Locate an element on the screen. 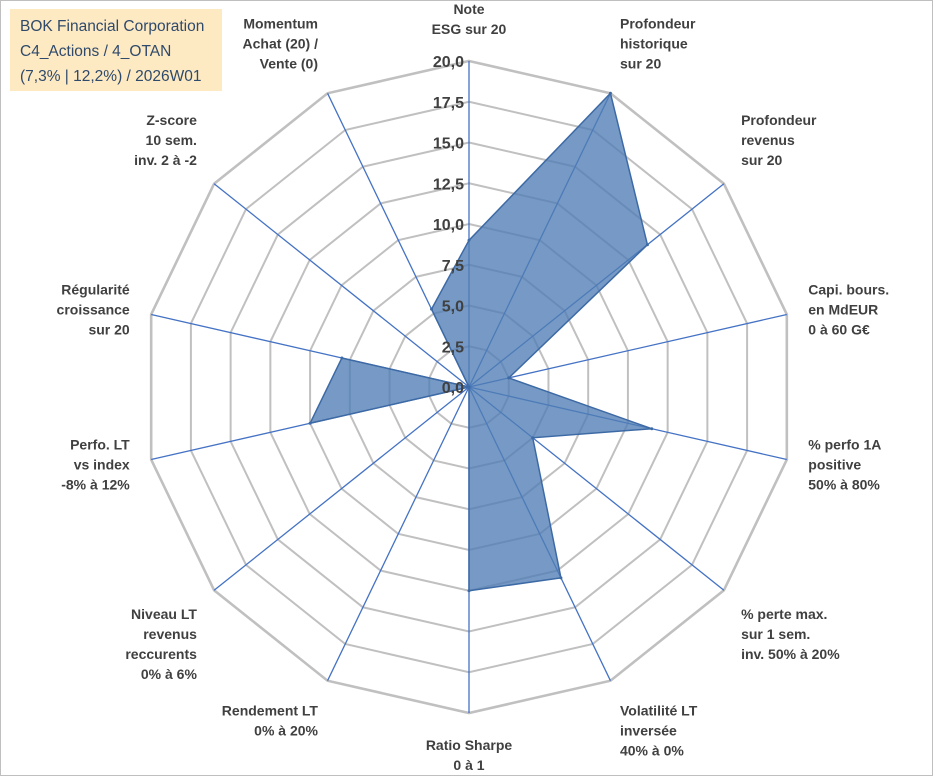 The height and width of the screenshot is (776, 933). axis-label-line: vs index is located at coordinates (102, 464).